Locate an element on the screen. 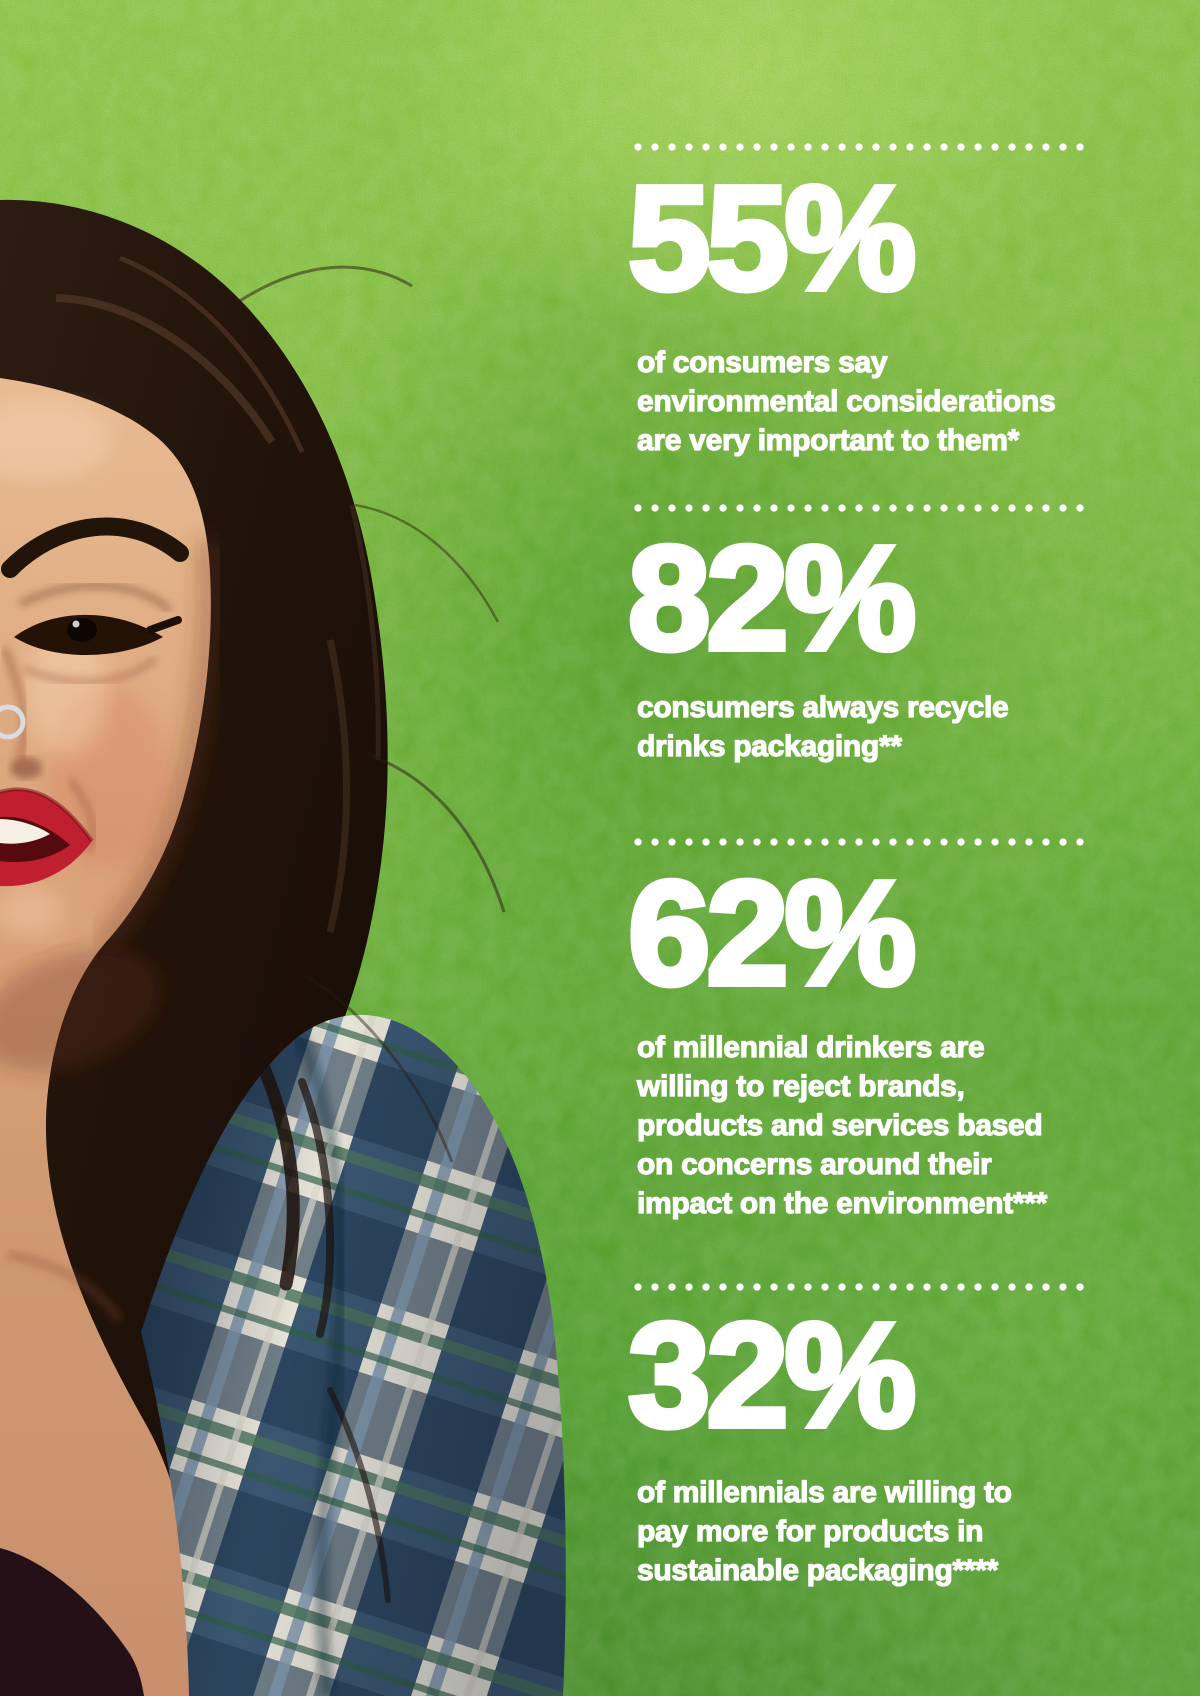 Image resolution: width=1200 pixels, height=1696 pixels. smile-line is located at coordinates (82, 816).